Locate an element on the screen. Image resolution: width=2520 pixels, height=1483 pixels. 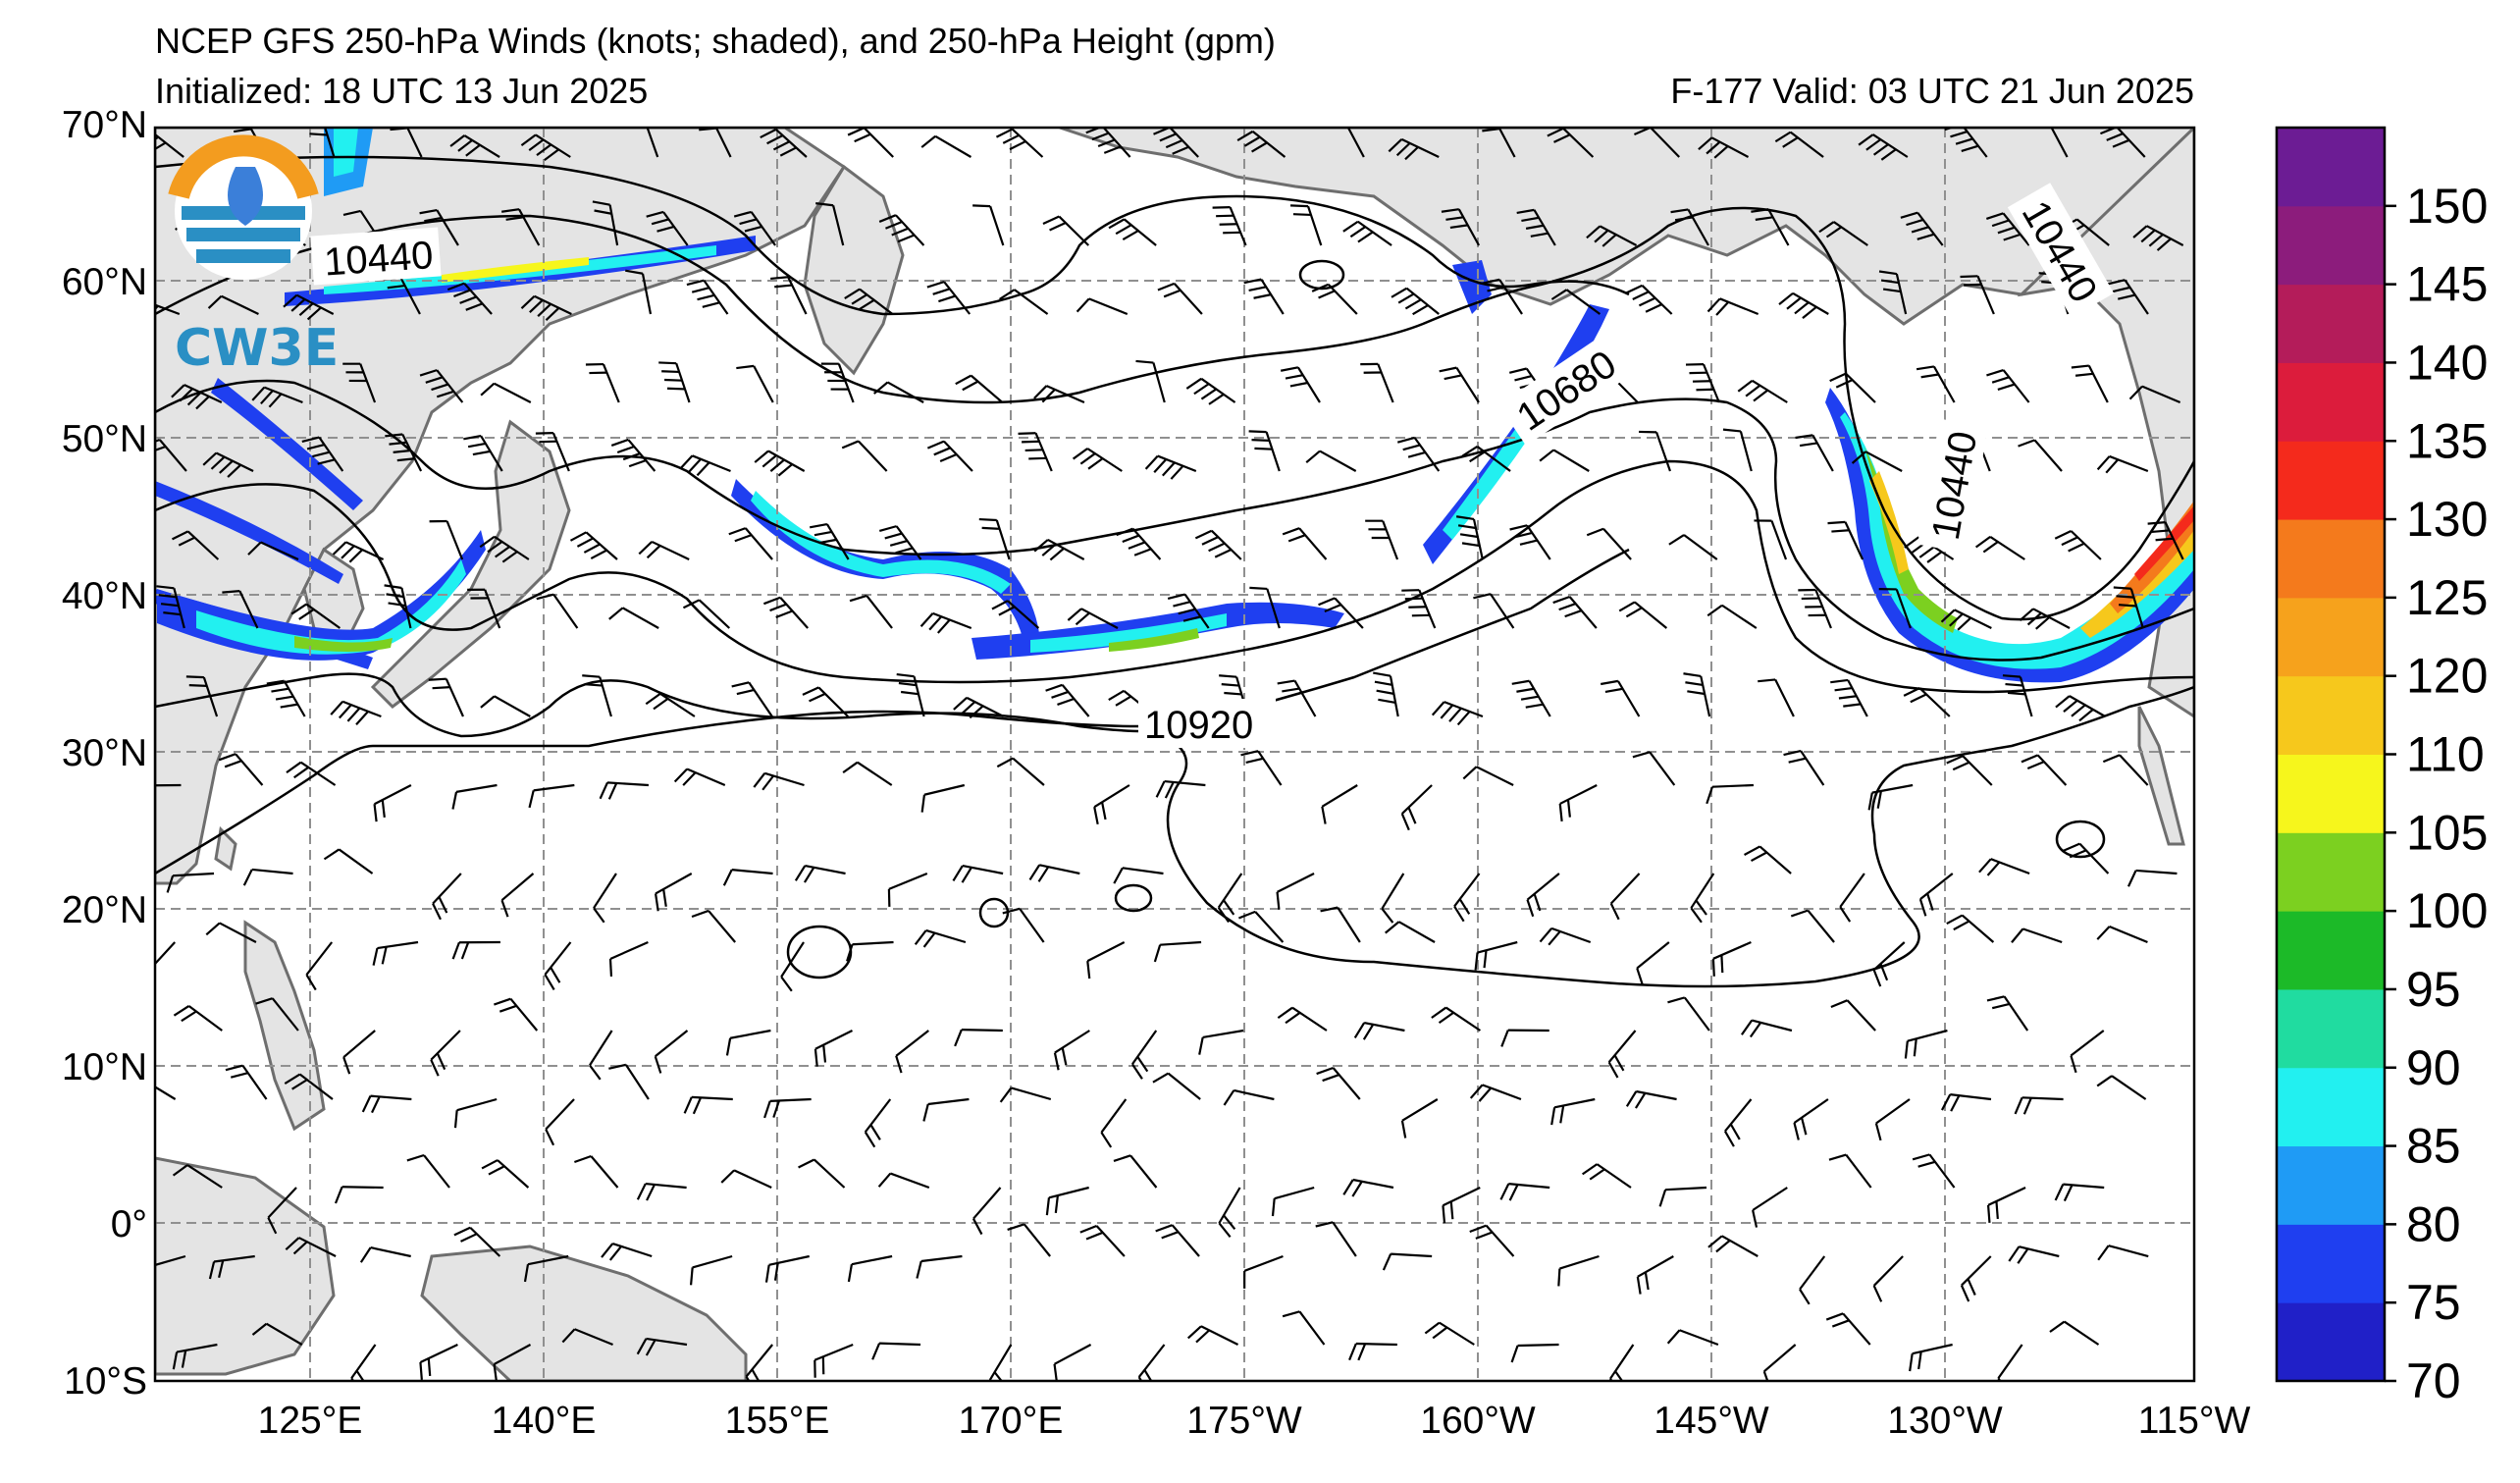
lat-label: 10°S is located at coordinates (105, 1382).